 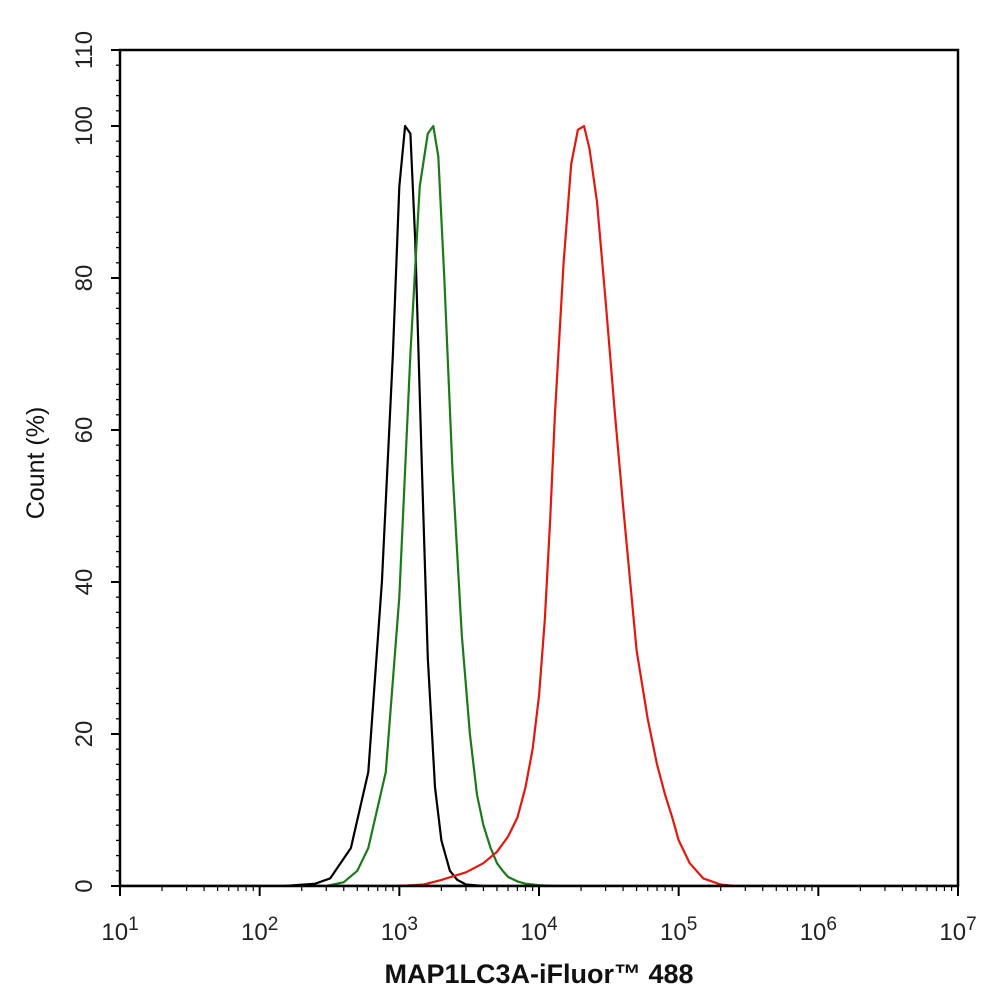 I want to click on x-tick-label: 10³, so click(x=399, y=930).